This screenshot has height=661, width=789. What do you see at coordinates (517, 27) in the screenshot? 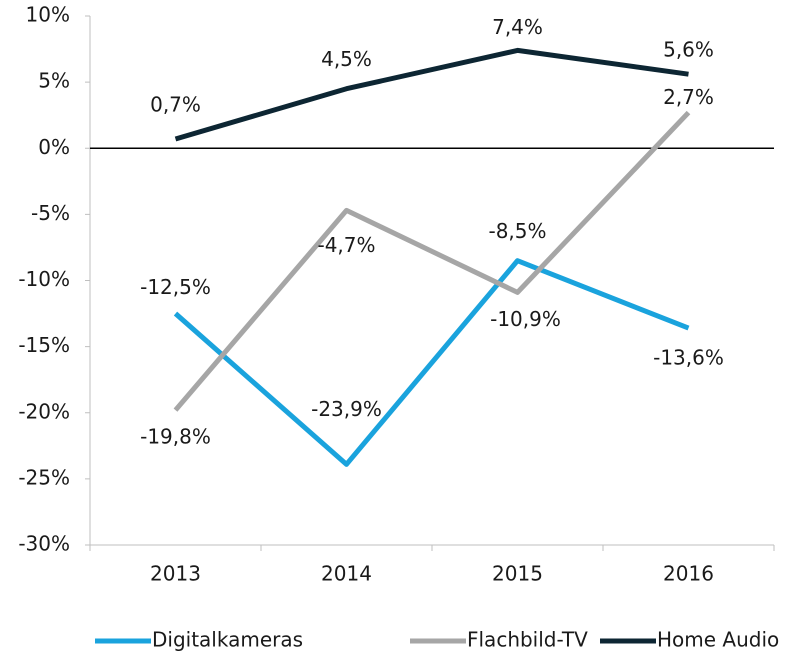
I see `data-label: 7,4%` at bounding box center [517, 27].